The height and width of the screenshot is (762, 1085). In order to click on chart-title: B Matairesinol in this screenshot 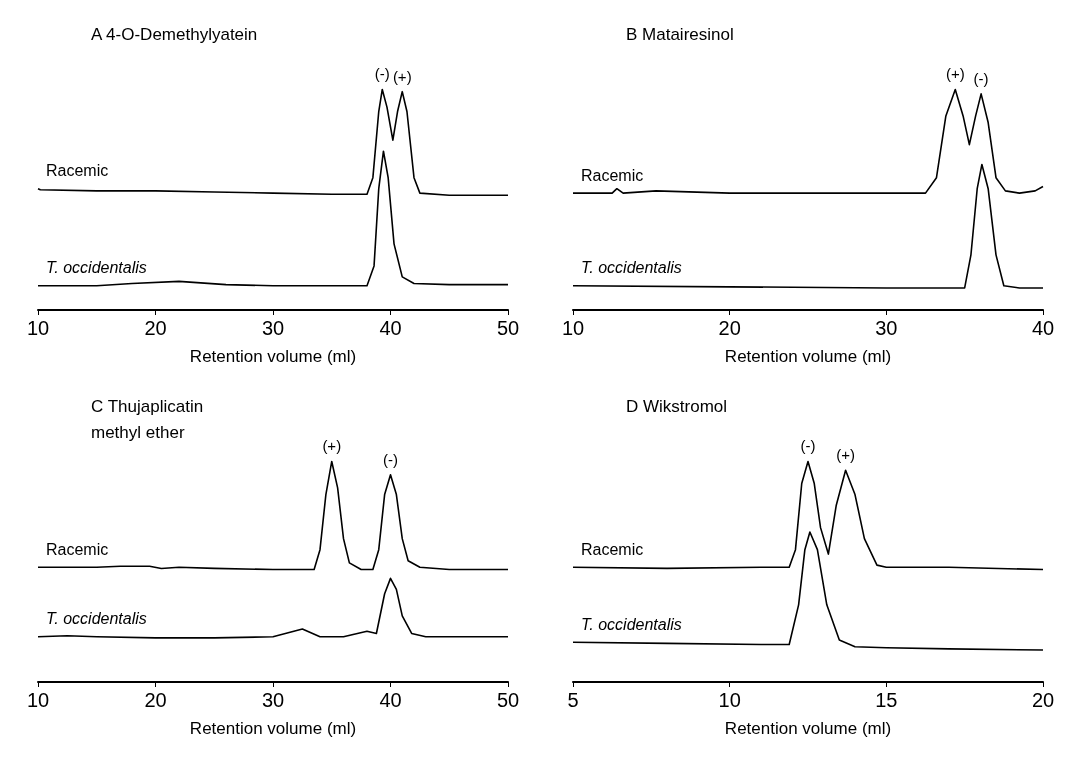, I will do `click(680, 34)`.